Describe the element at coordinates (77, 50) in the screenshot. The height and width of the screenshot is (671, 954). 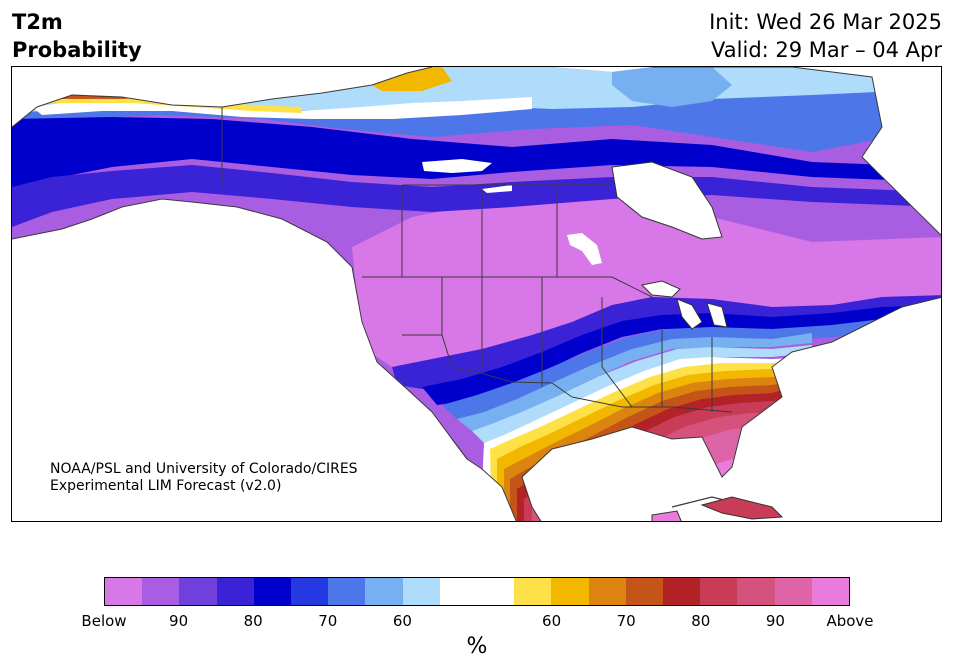
I see `product-title: Probability` at that location.